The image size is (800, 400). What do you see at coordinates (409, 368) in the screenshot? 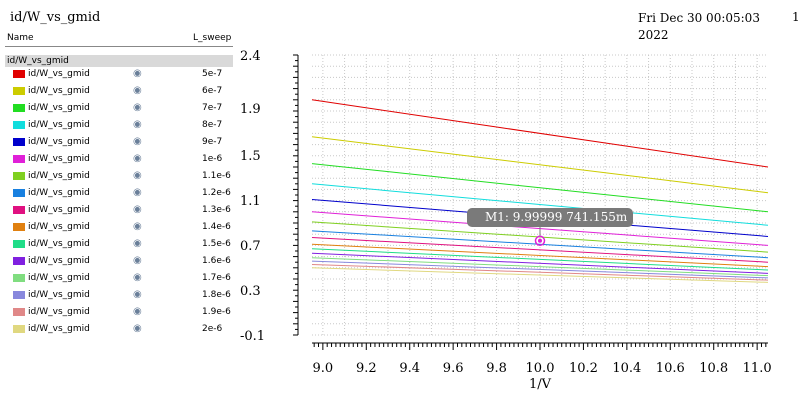
I see `x-tick-label: 9.4` at bounding box center [409, 368].